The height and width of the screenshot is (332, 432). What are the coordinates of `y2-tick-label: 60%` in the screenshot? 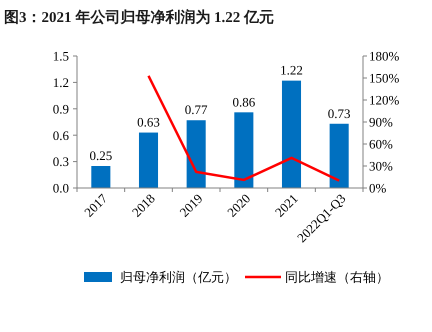 It's located at (381, 144).